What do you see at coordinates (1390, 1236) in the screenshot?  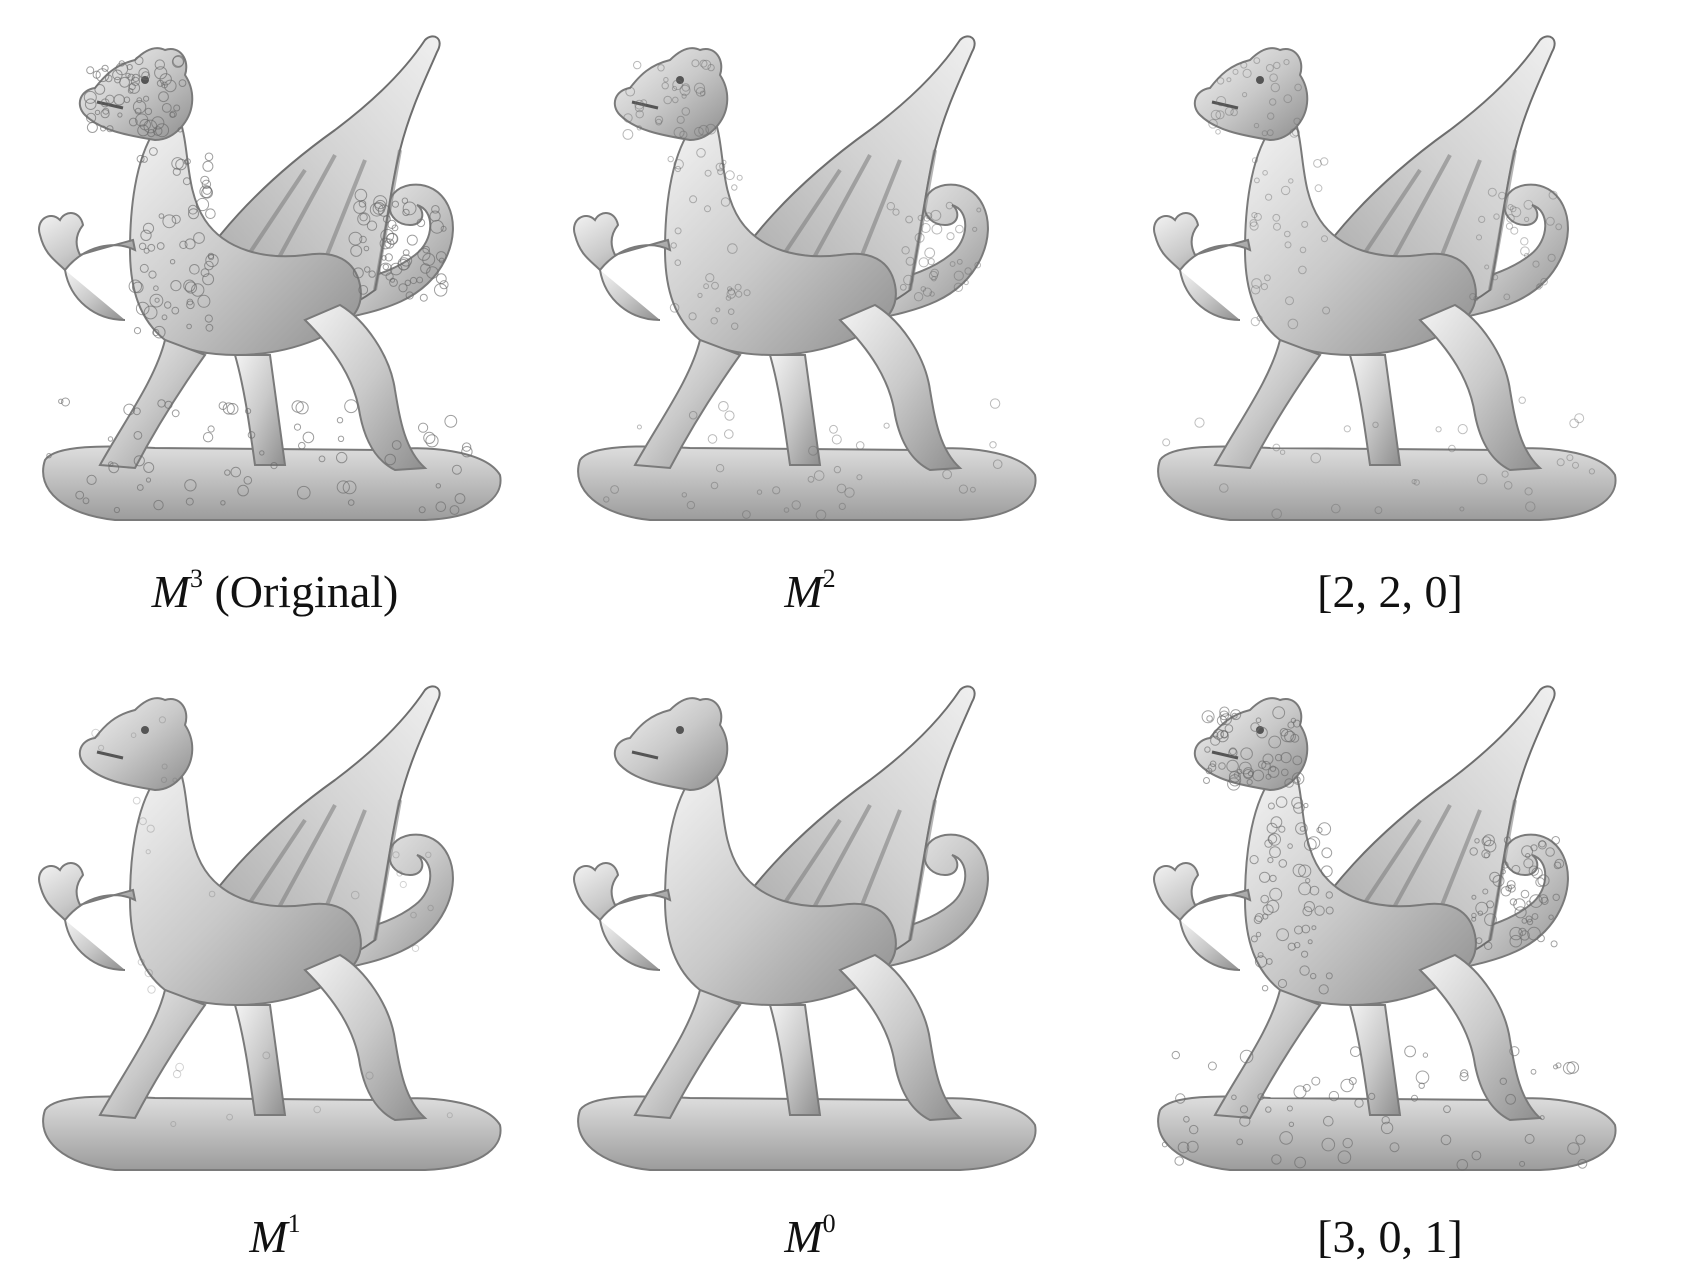 I see `caption-text: [3, 0, 1]` at bounding box center [1390, 1236].